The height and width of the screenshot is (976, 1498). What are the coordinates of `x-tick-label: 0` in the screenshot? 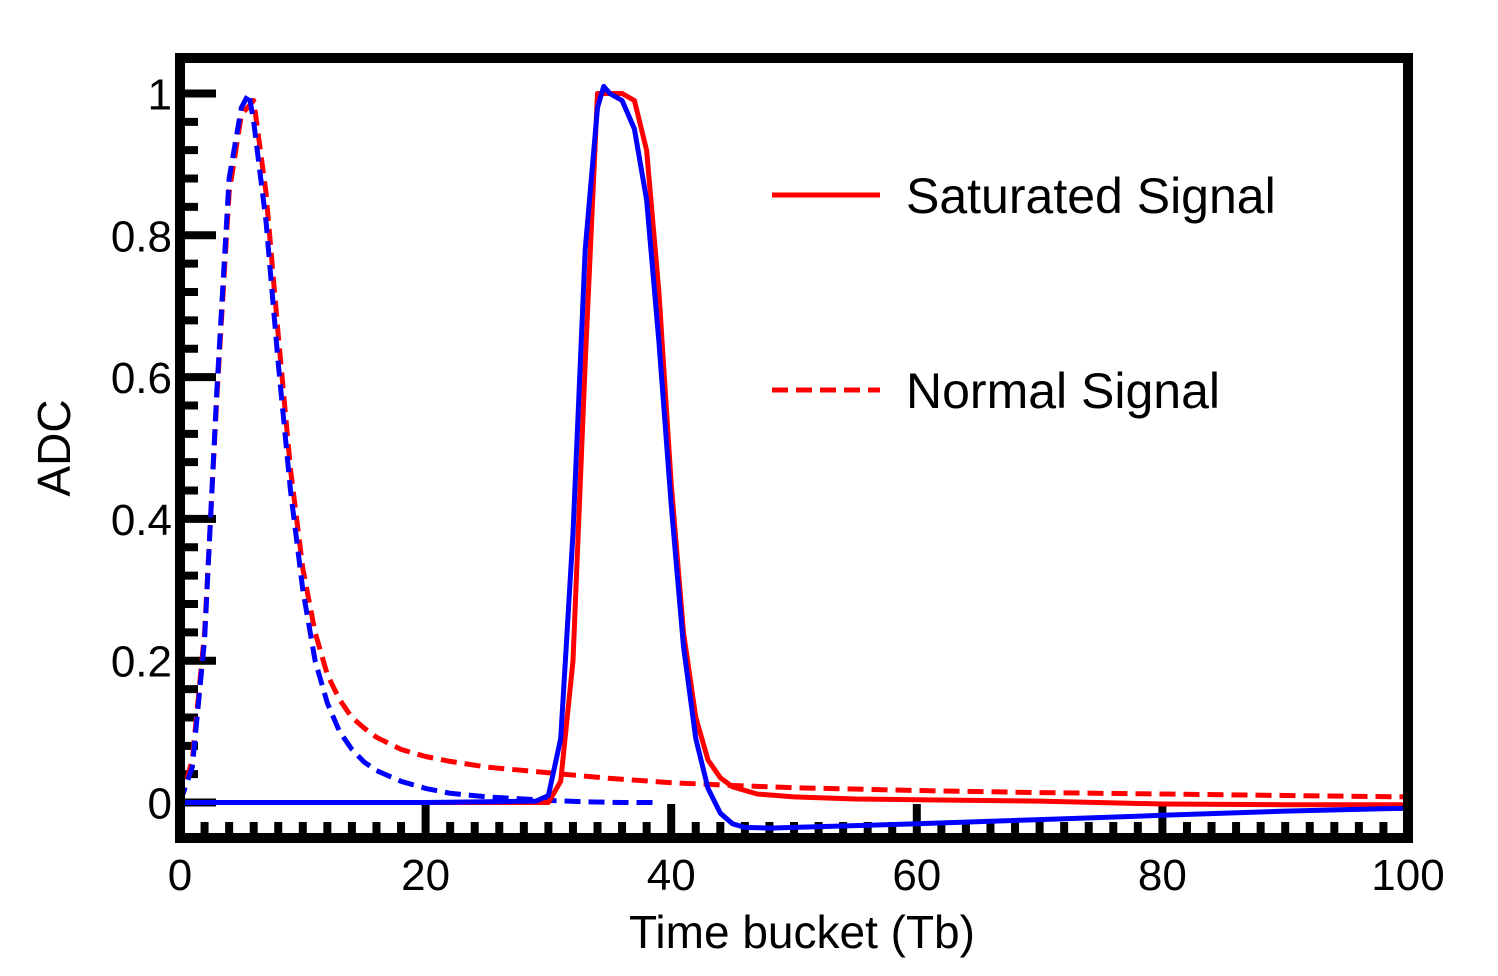 It's located at (180, 875).